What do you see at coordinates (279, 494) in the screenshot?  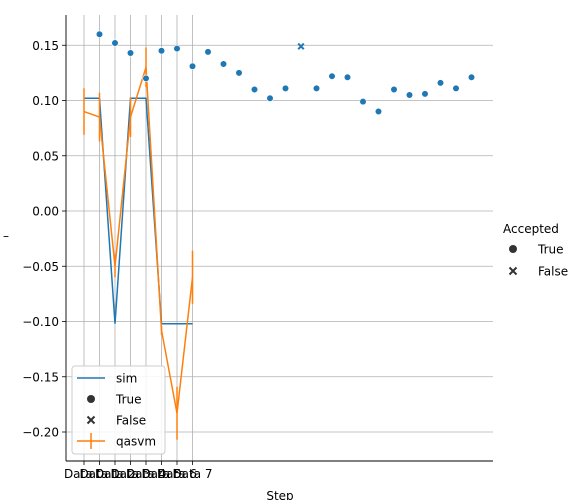 I see `x-axis-label: Step` at bounding box center [279, 494].